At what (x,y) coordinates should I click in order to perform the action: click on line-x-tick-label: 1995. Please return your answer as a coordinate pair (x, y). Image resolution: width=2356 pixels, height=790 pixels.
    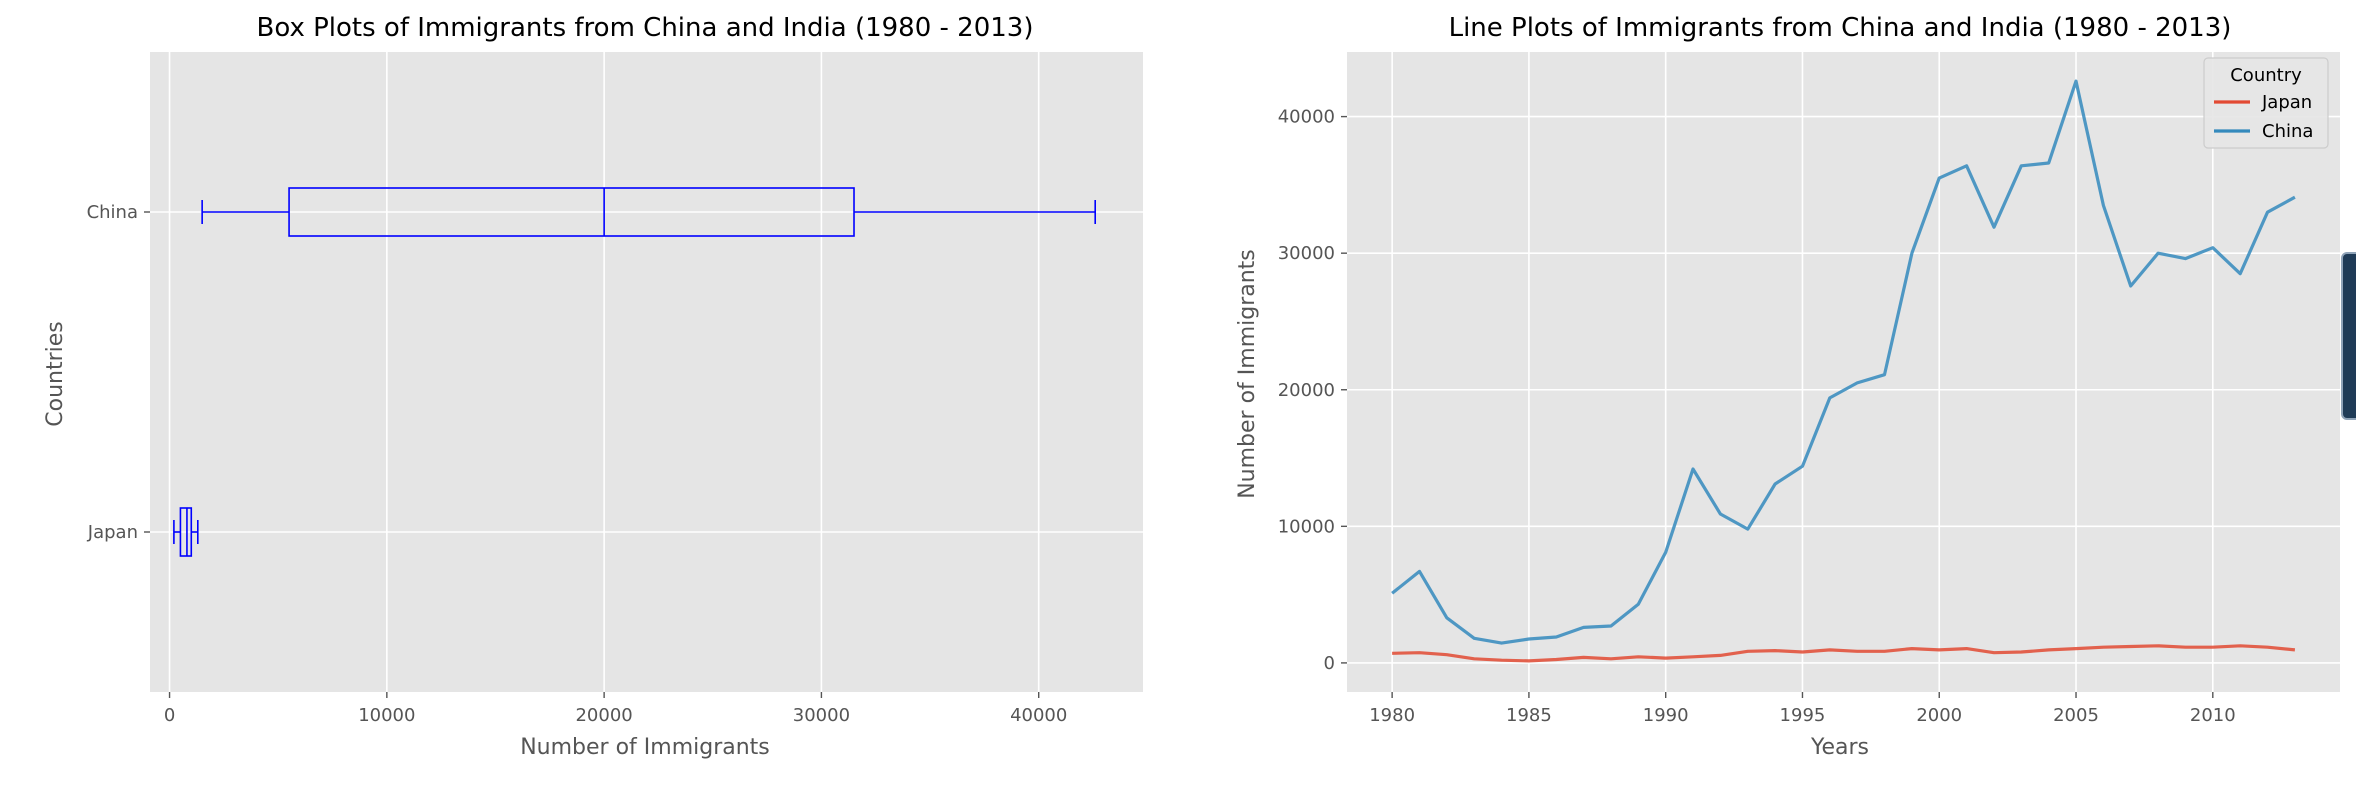
    Looking at the image, I should click on (1803, 715).